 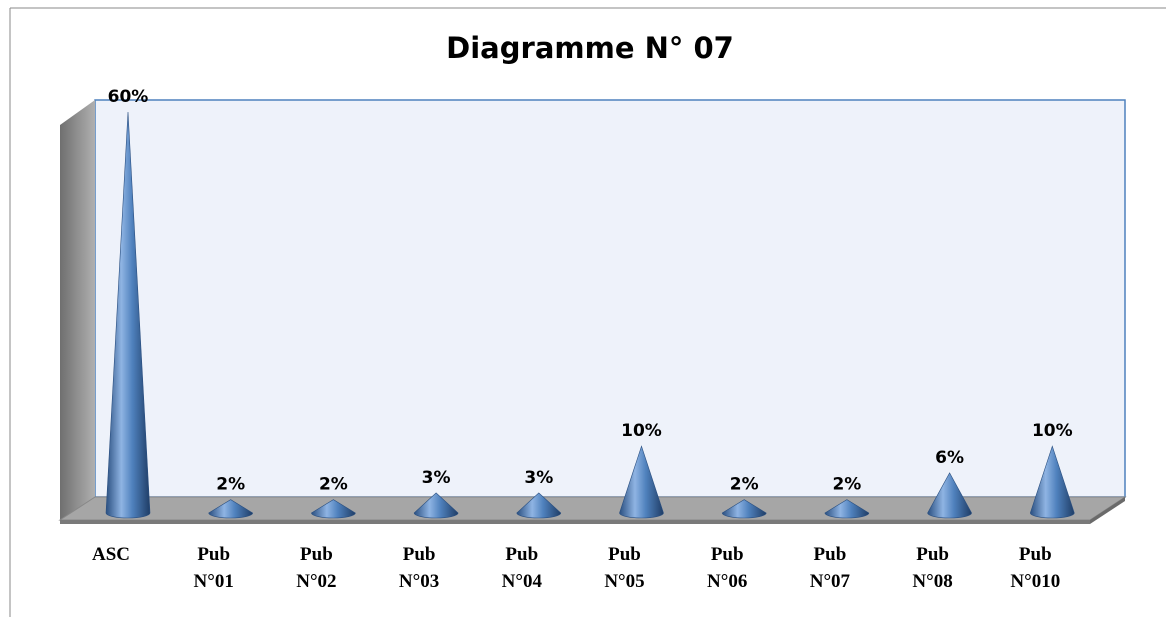 I want to click on x-tick-label: N°010, so click(x=1035, y=581).